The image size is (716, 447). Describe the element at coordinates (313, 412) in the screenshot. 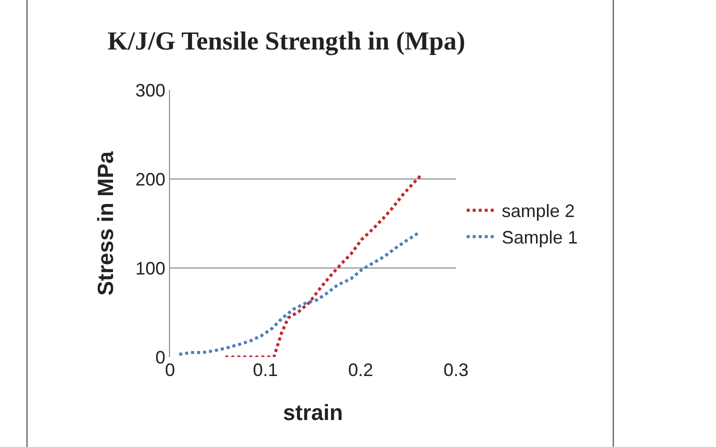

I see `x-axis-title: strain` at that location.